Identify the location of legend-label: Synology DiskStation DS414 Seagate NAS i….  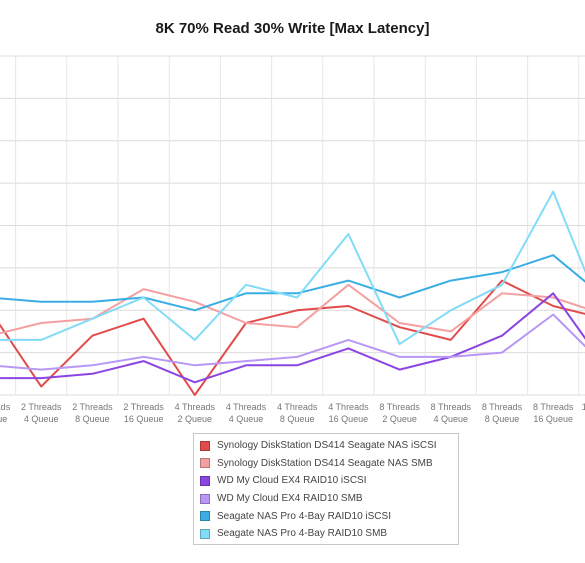
(327, 446).